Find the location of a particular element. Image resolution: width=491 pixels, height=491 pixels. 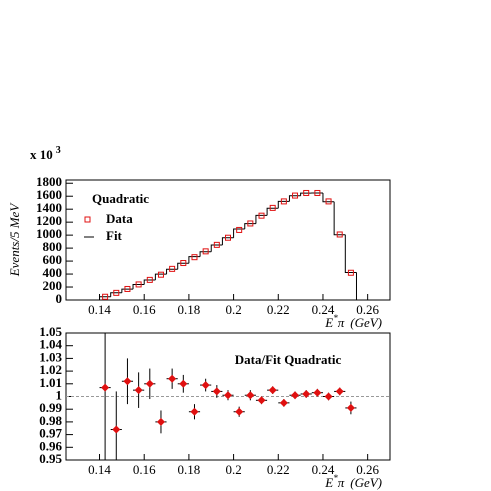

y-tick-label: 1800 is located at coordinates (49, 181).